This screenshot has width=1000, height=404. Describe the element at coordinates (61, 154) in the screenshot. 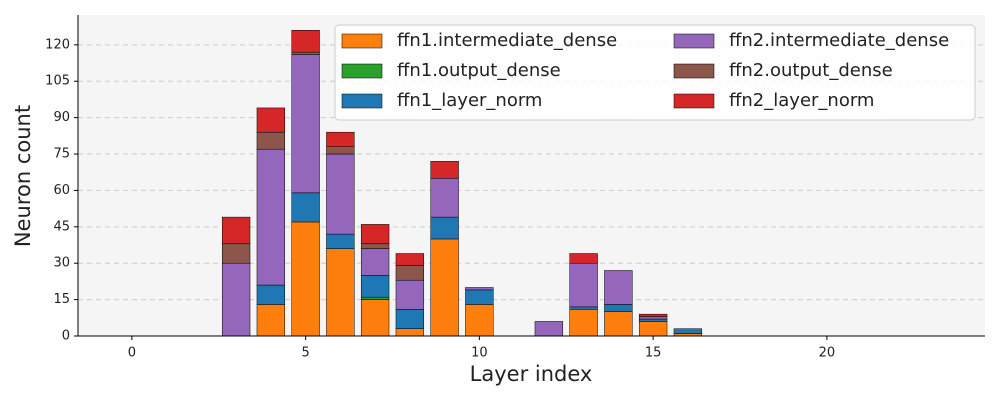

I see `y-tick-label: 75` at that location.